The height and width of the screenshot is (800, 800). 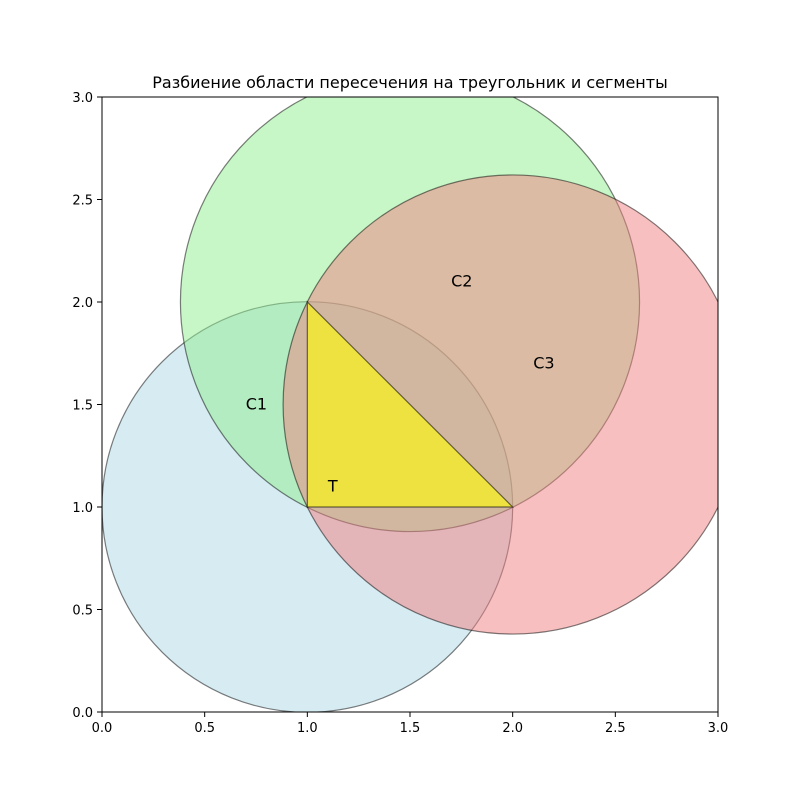 What do you see at coordinates (82, 98) in the screenshot?
I see `y-tick-label: 3.0` at bounding box center [82, 98].